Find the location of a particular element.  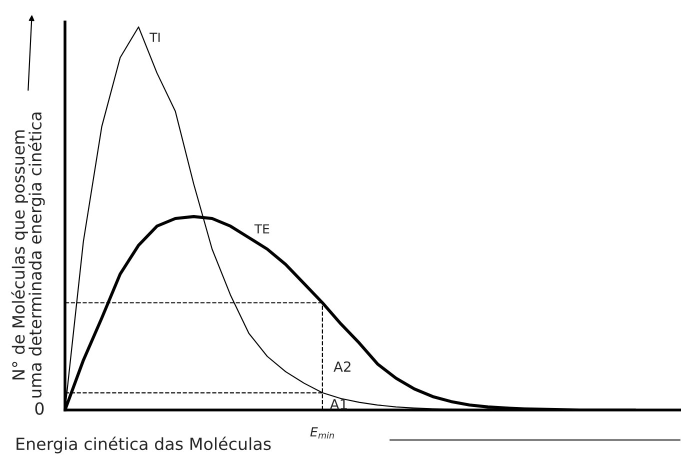

annotation: TE is located at coordinates (262, 229).